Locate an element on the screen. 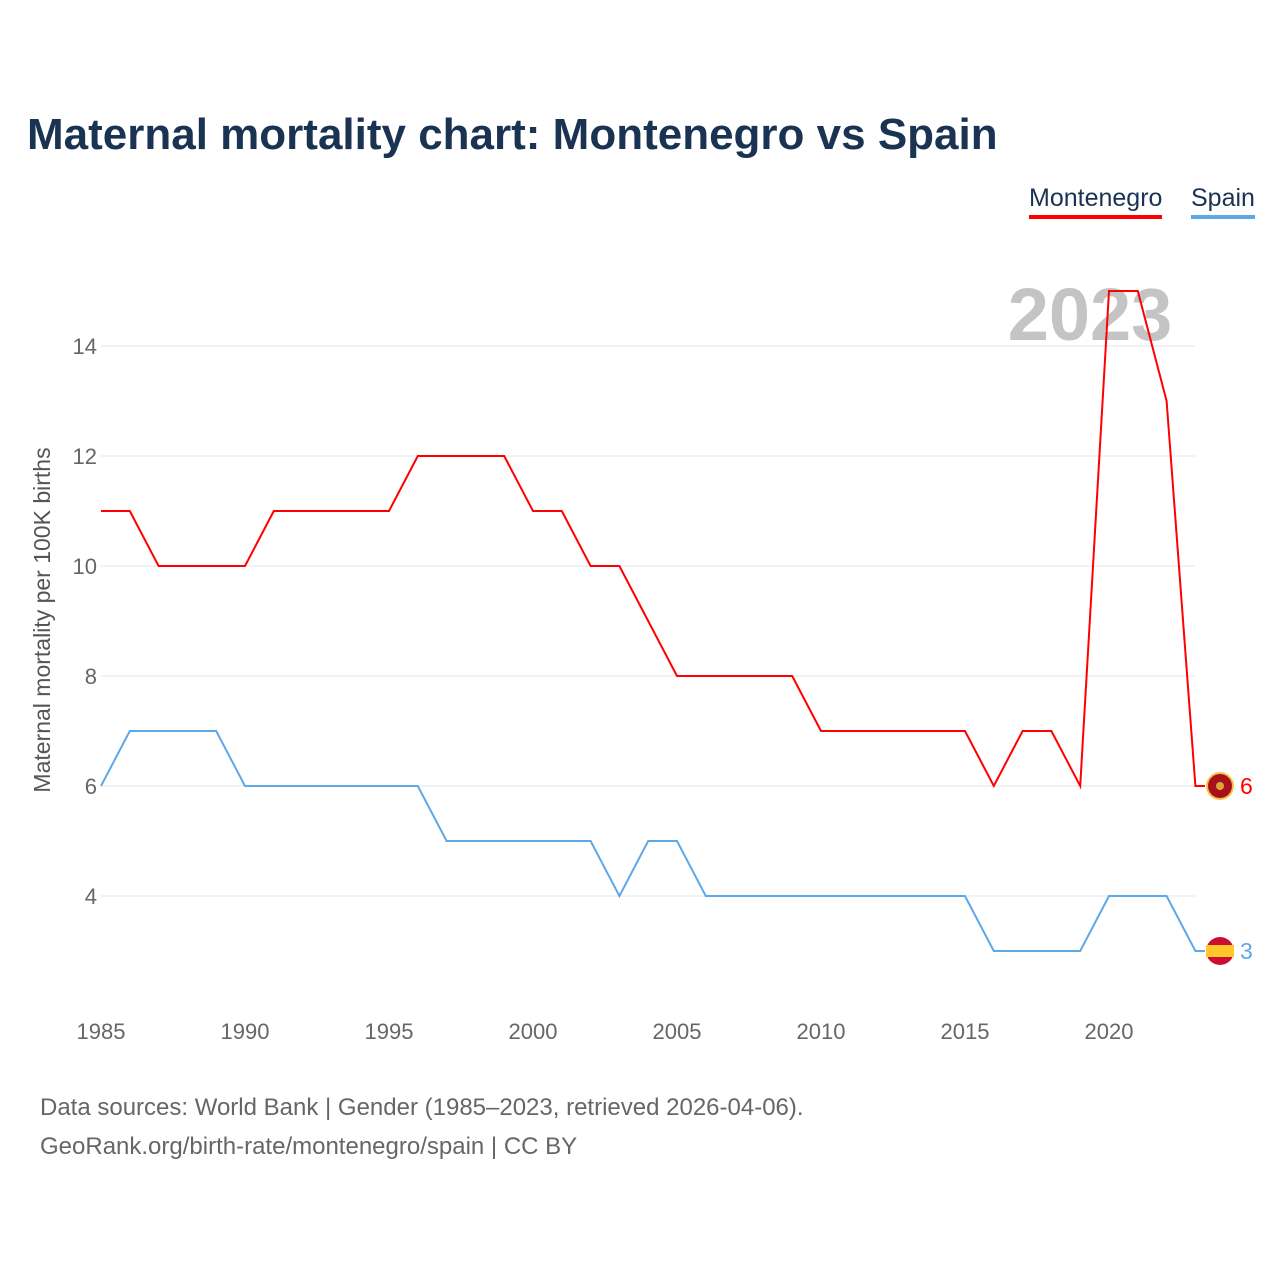 The width and height of the screenshot is (1280, 1280). y-tick-label: 14 is located at coordinates (85, 346).